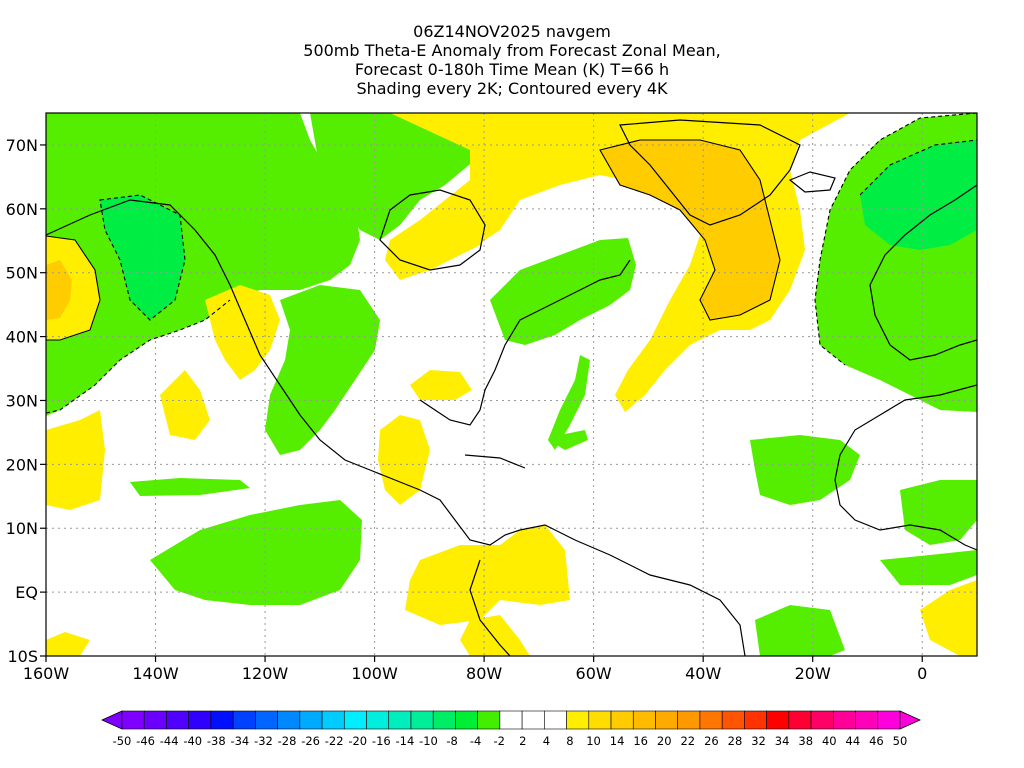  What do you see at coordinates (451, 741) in the screenshot?
I see `colorbar-label: -8` at bounding box center [451, 741].